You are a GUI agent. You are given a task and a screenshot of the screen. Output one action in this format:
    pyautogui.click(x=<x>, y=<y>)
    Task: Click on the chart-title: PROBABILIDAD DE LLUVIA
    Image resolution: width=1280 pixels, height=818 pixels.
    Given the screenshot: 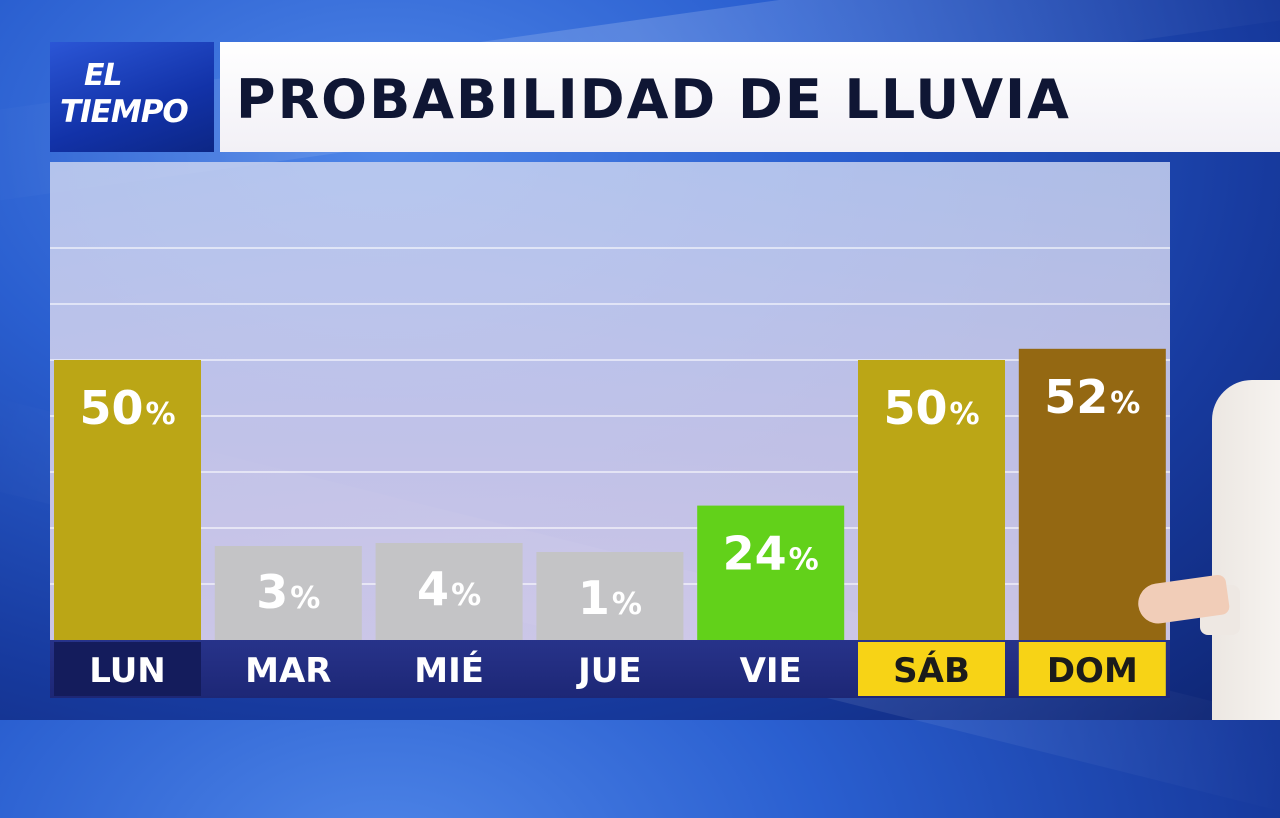 What is the action you would take?
    pyautogui.click(x=653, y=99)
    